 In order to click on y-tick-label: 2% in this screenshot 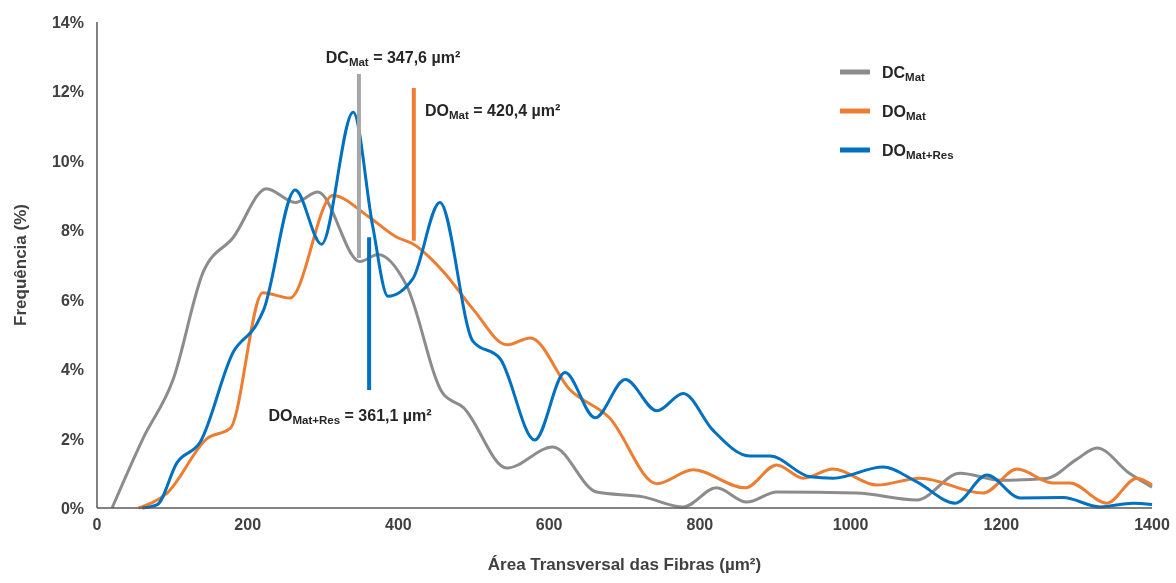, I will do `click(72, 439)`.